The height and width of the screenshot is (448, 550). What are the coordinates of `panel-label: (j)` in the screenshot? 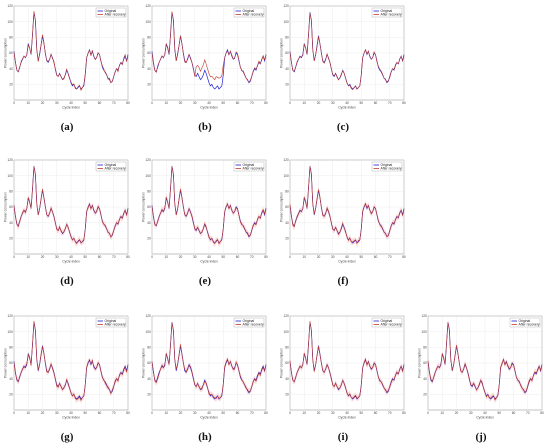 It's located at (481, 437).